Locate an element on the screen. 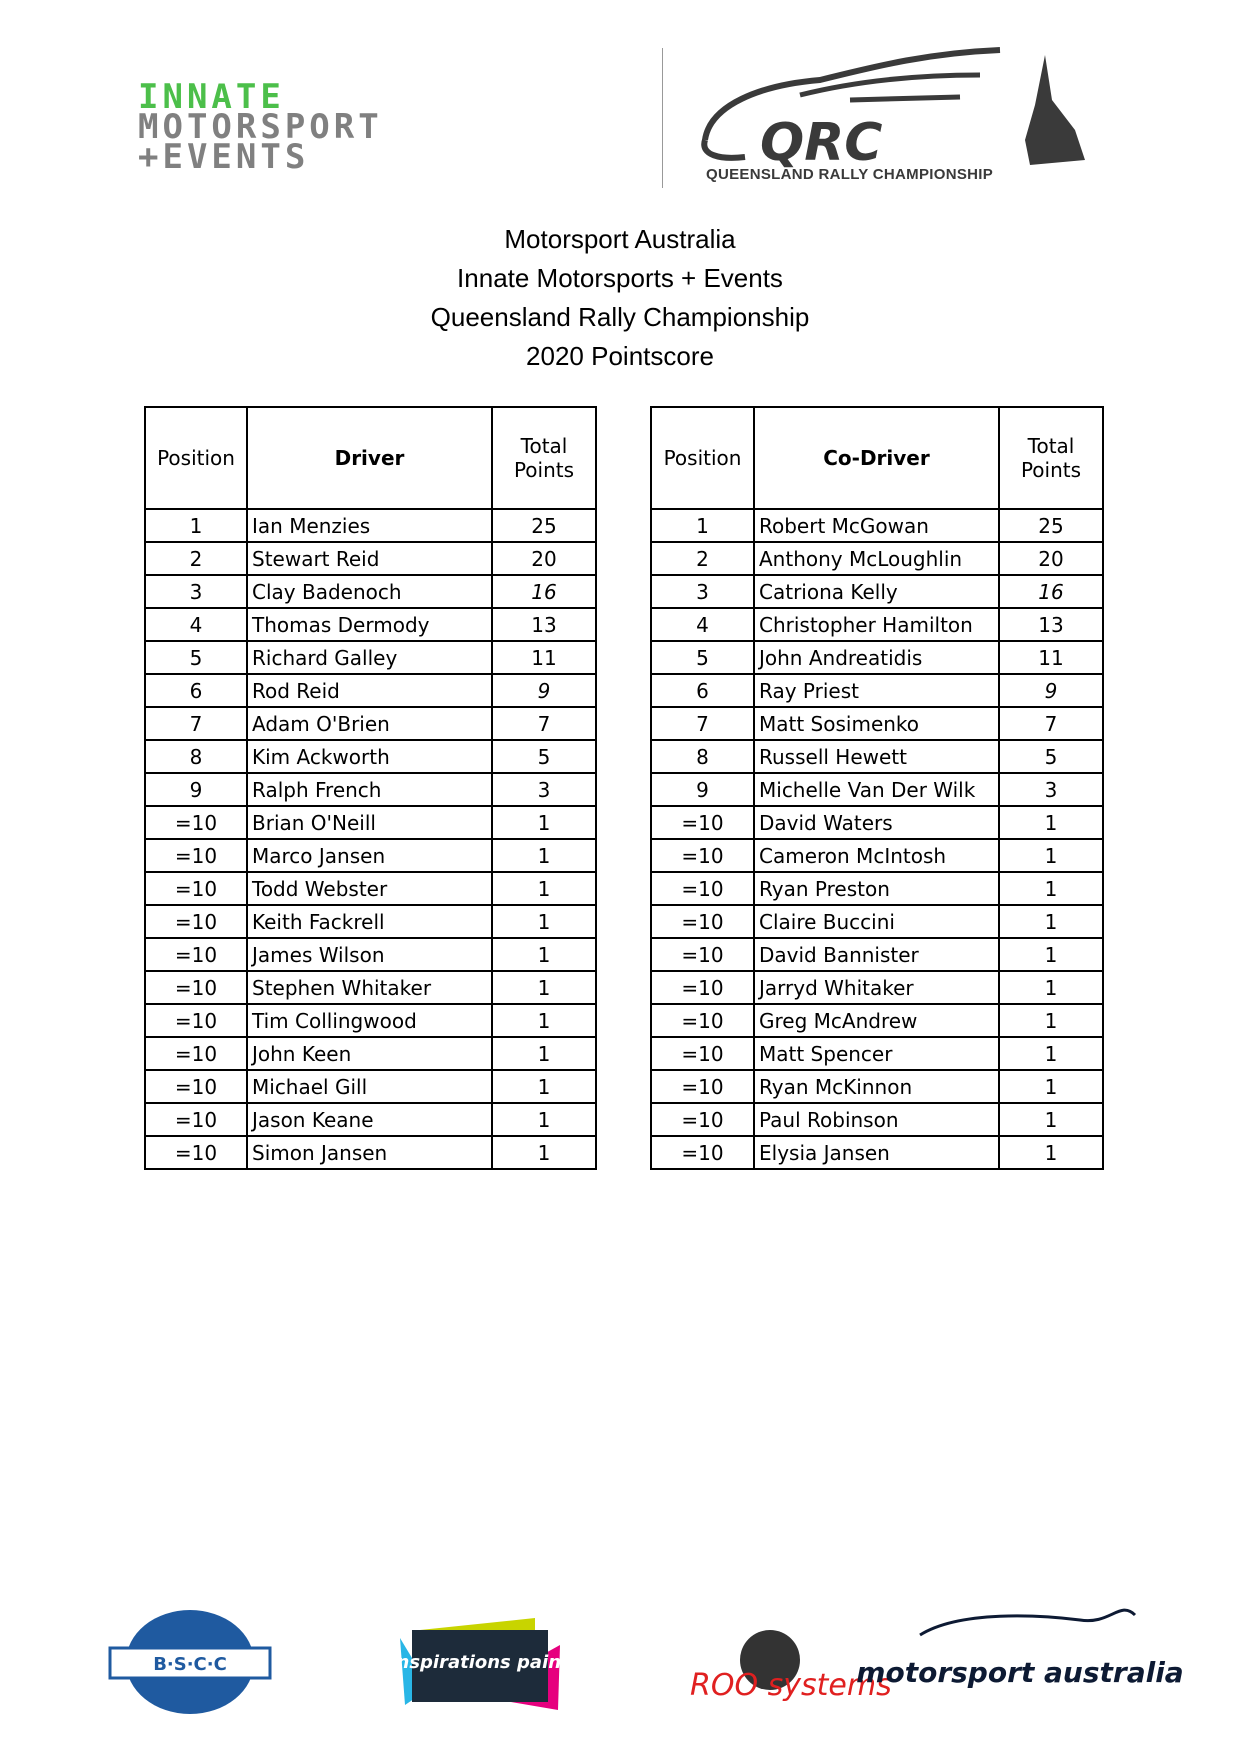 The height and width of the screenshot is (1754, 1240). table-row: =10 Keith Fackrell 1 is located at coordinates (370, 921).